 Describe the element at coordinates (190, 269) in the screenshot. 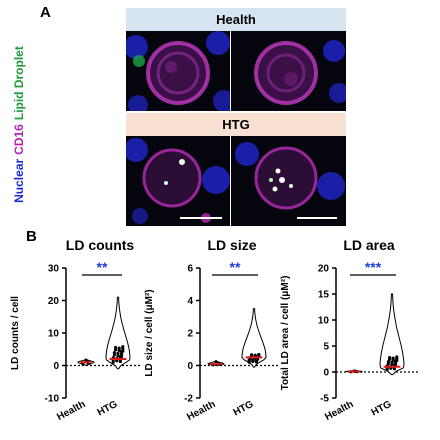

I see `y-tick-label-1-0: 6` at that location.